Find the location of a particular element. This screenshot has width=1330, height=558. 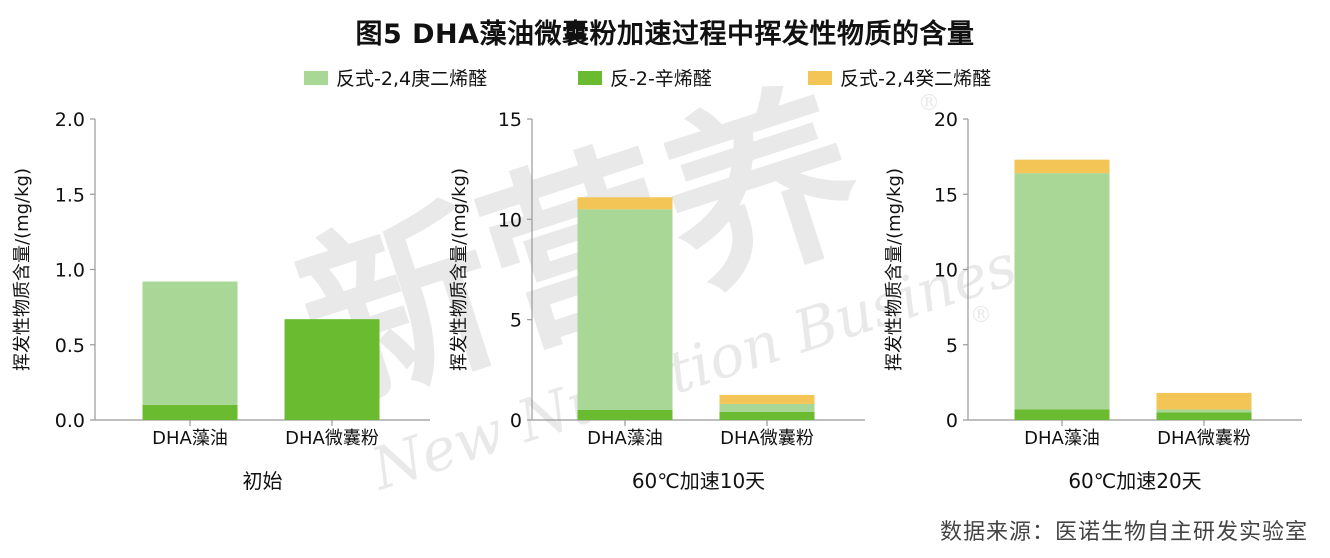

panel-1-ytick-label-0: 0 is located at coordinates (516, 421).